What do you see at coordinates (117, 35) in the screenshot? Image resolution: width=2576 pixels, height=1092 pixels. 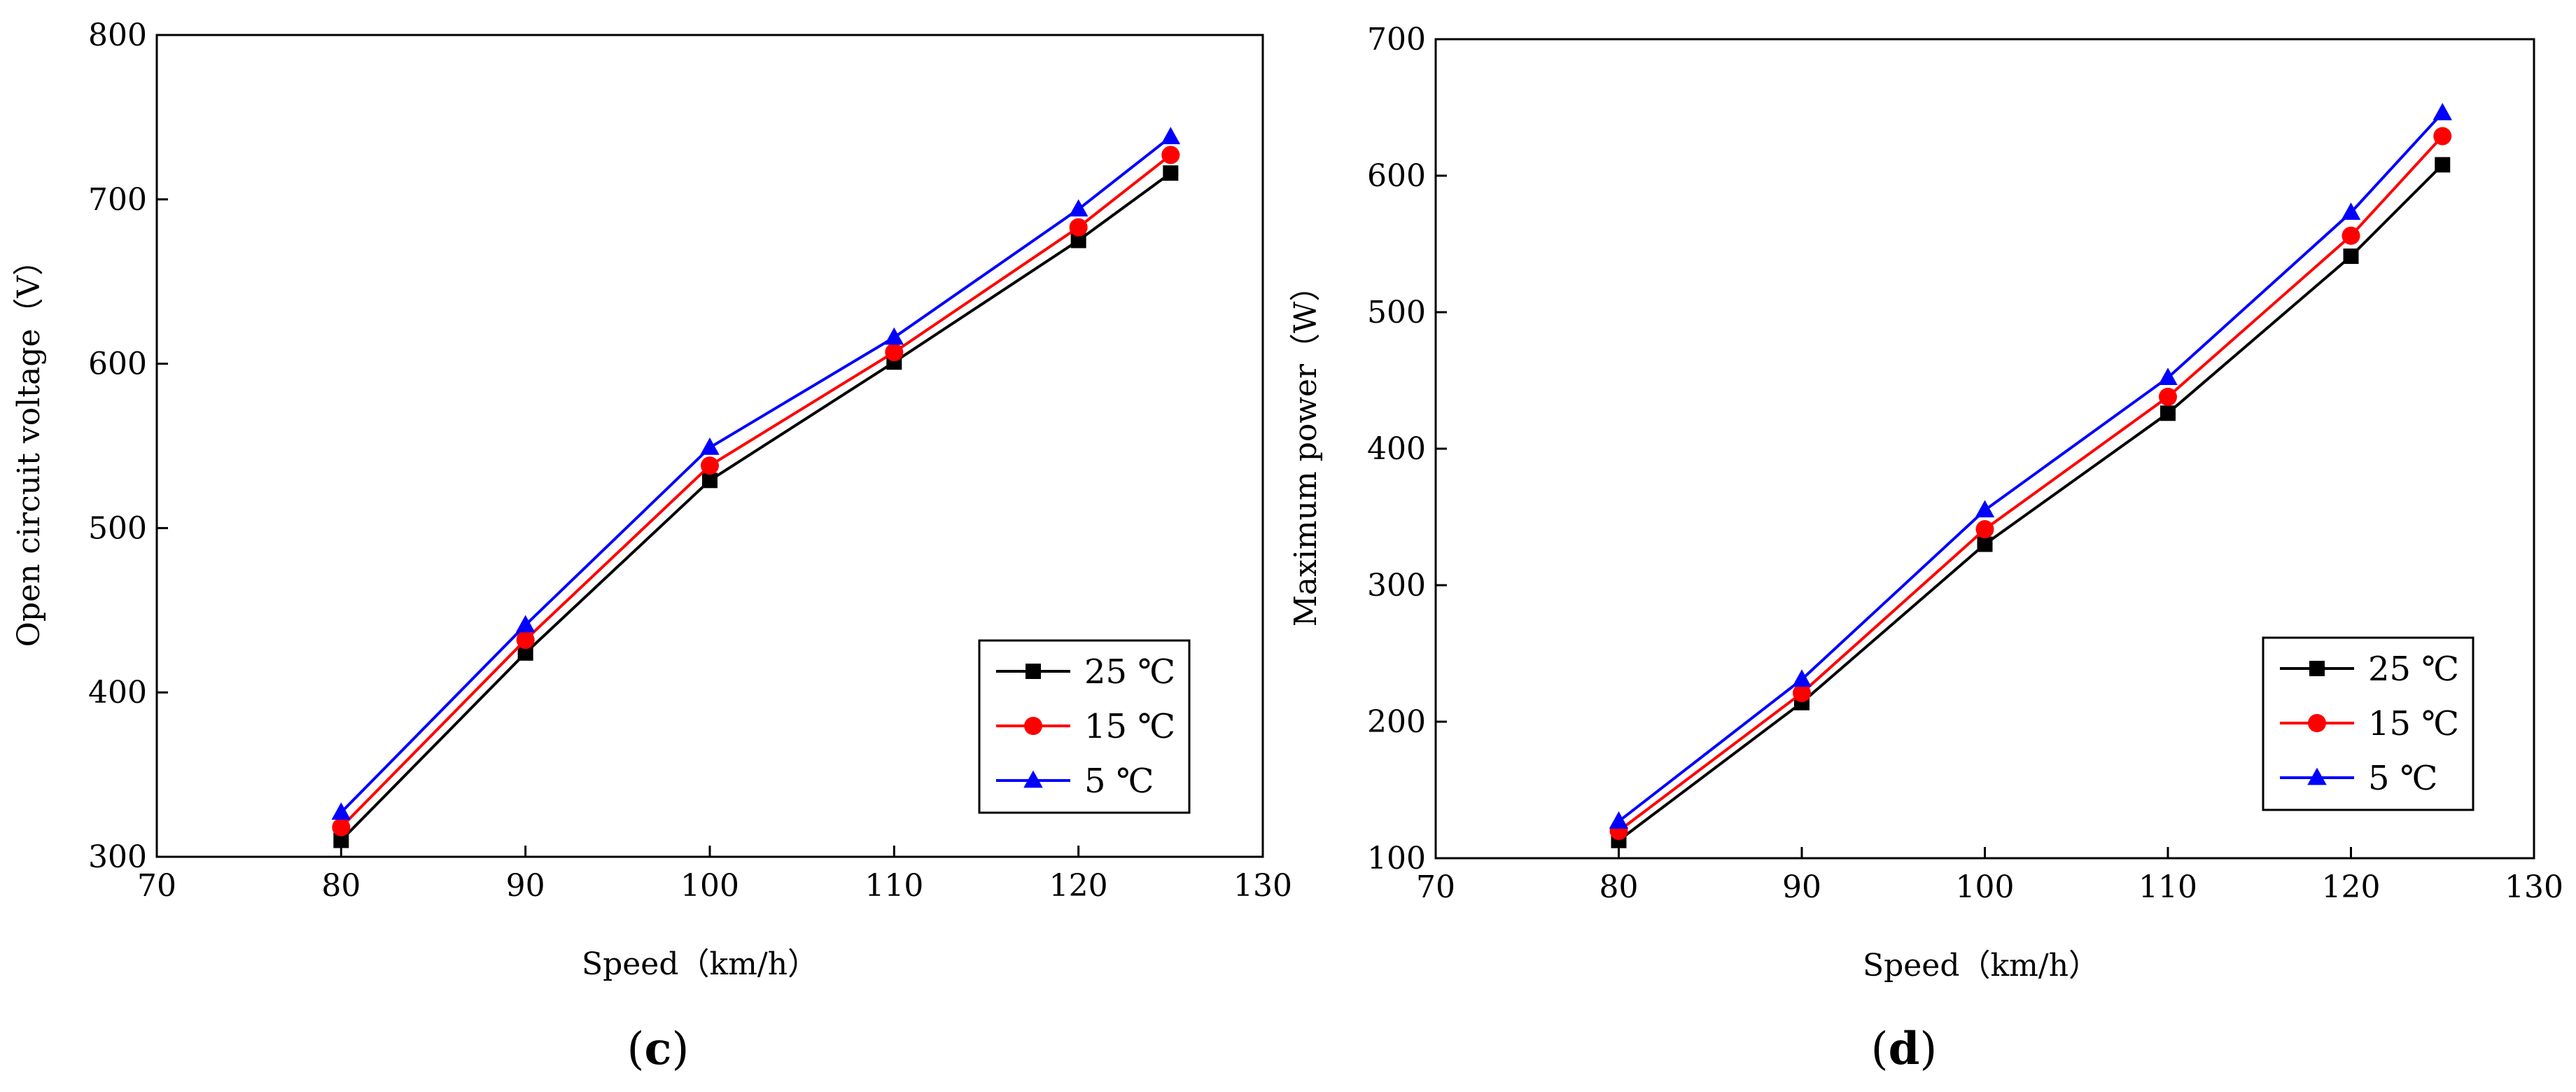 I see `y-tick-label: 800` at bounding box center [117, 35].